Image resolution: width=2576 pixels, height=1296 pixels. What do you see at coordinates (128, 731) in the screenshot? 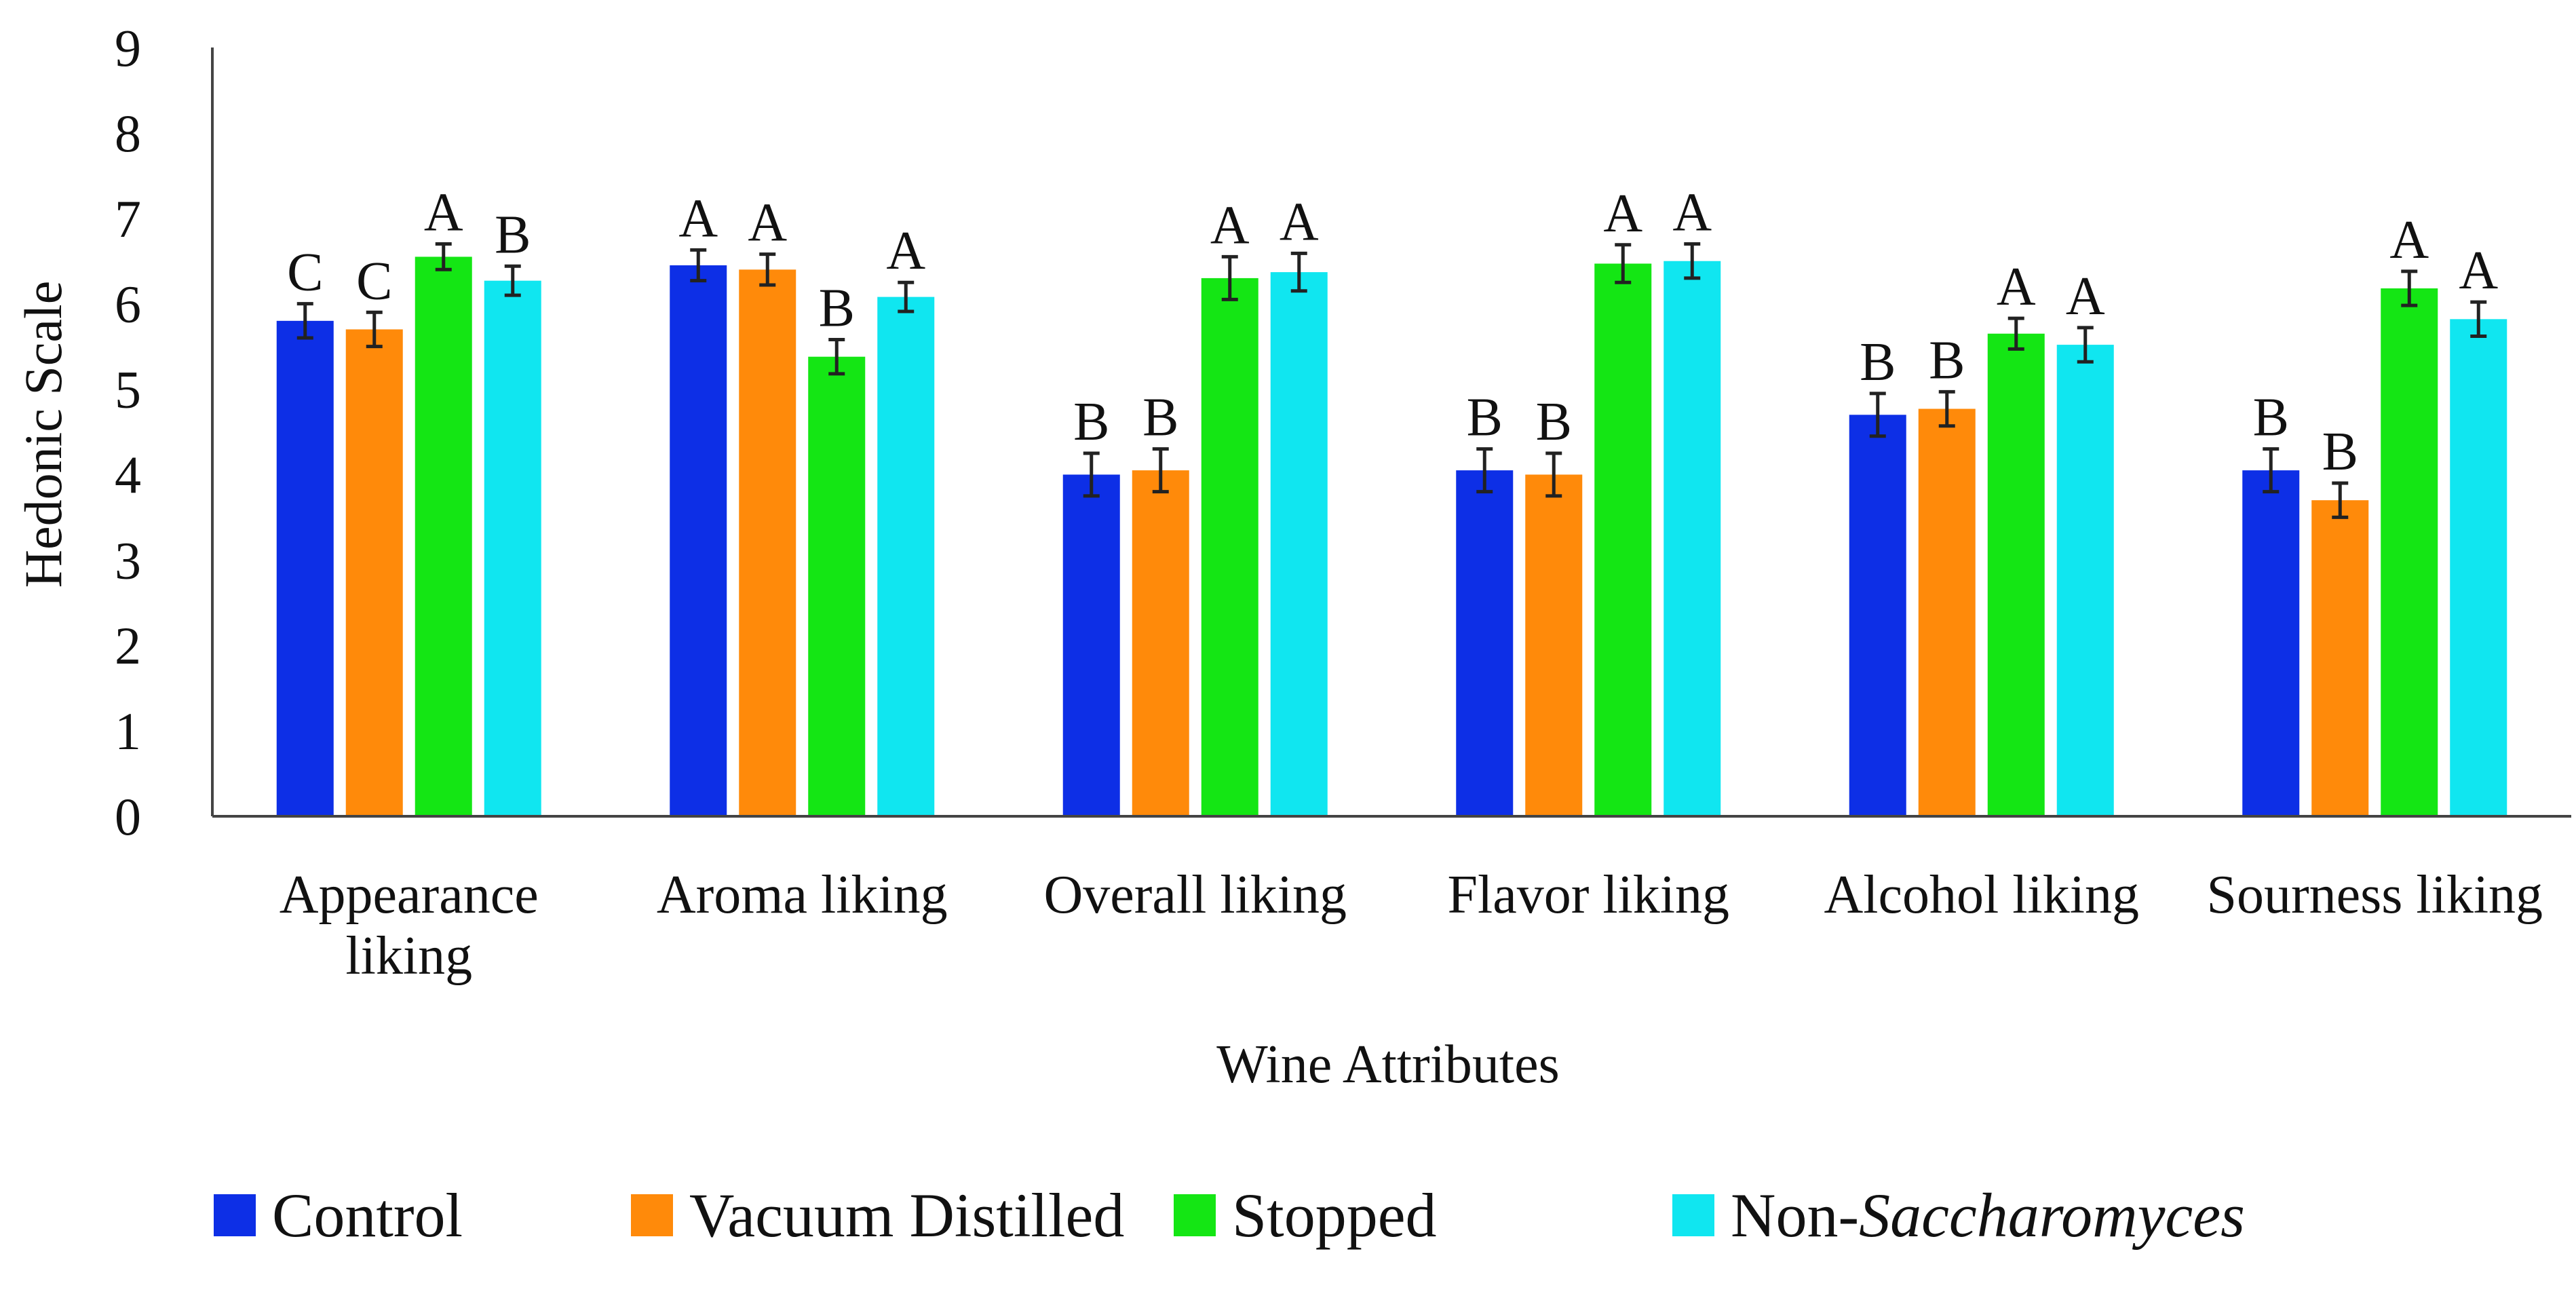
I see `y-tick-label: 1` at bounding box center [128, 731].